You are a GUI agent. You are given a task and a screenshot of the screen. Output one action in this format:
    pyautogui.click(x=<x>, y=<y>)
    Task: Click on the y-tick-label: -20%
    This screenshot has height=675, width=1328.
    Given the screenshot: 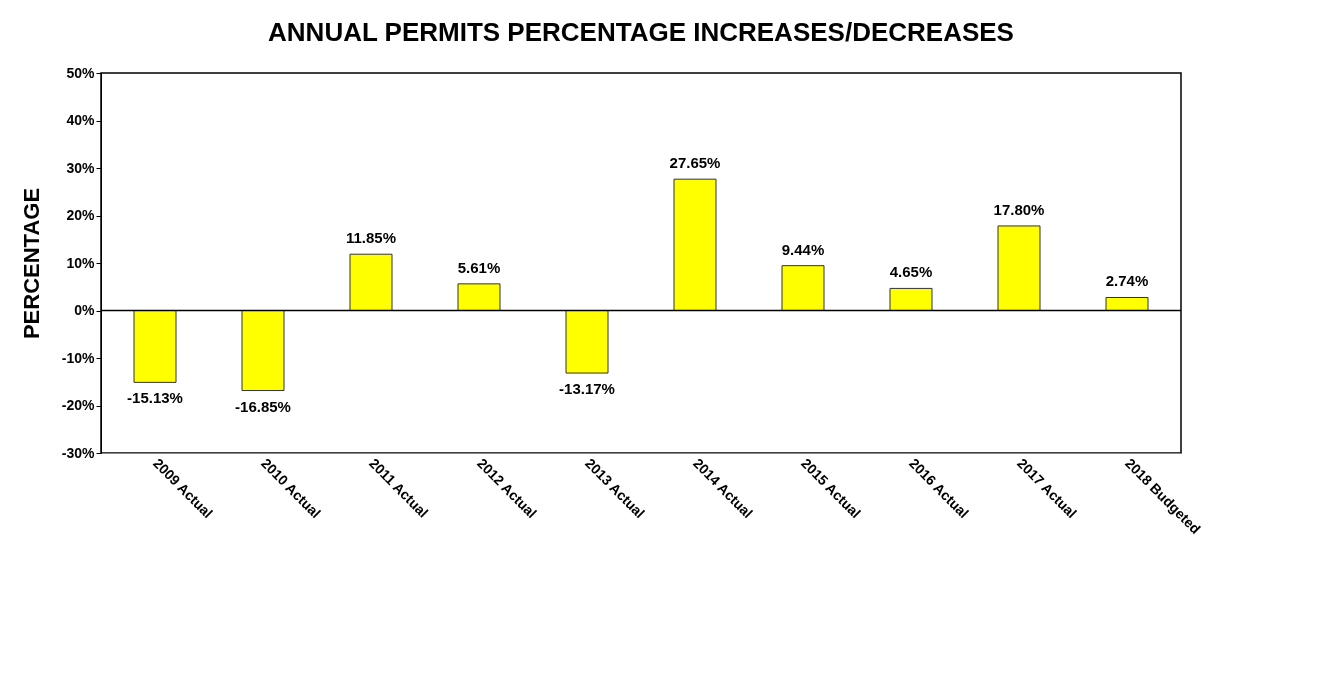 What is the action you would take?
    pyautogui.click(x=78, y=405)
    